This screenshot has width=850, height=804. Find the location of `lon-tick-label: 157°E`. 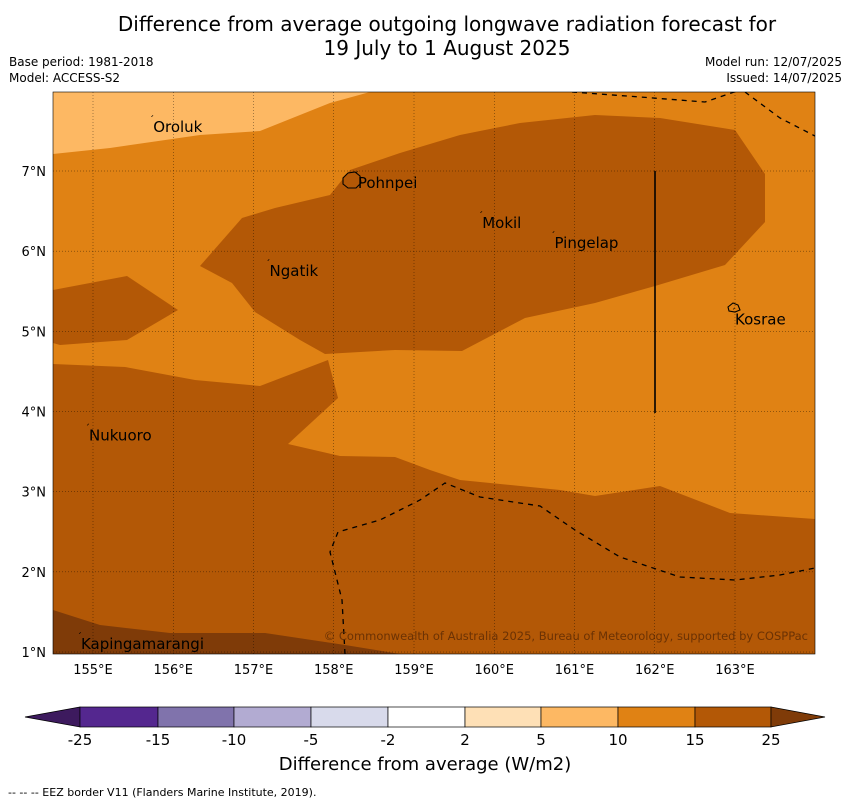

lon-tick-label: 157°E is located at coordinates (254, 670).